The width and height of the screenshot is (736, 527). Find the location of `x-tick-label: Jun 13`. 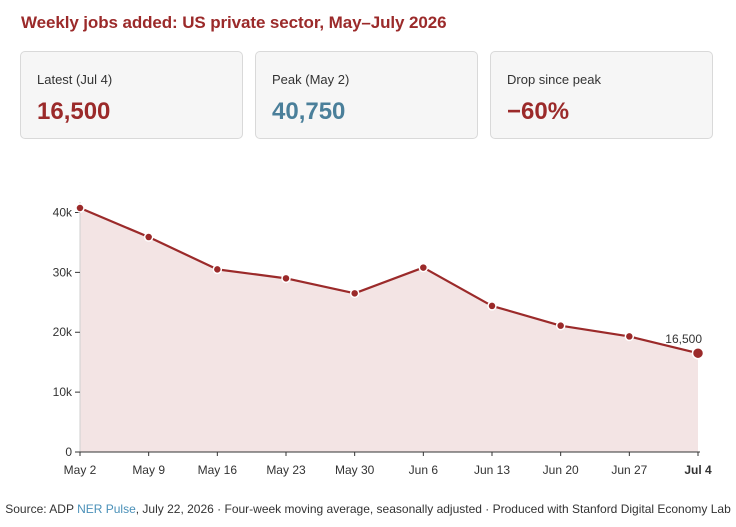

x-tick-label: Jun 13 is located at coordinates (492, 470).